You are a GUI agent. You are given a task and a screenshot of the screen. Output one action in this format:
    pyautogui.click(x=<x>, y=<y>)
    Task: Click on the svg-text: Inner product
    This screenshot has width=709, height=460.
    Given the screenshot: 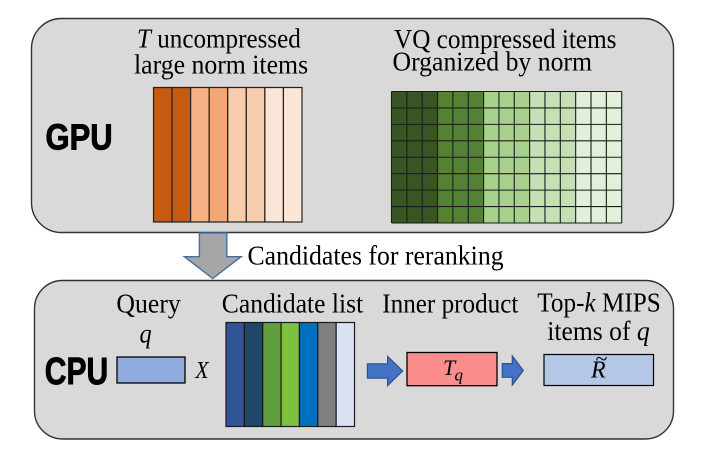 What is the action you would take?
    pyautogui.click(x=450, y=304)
    